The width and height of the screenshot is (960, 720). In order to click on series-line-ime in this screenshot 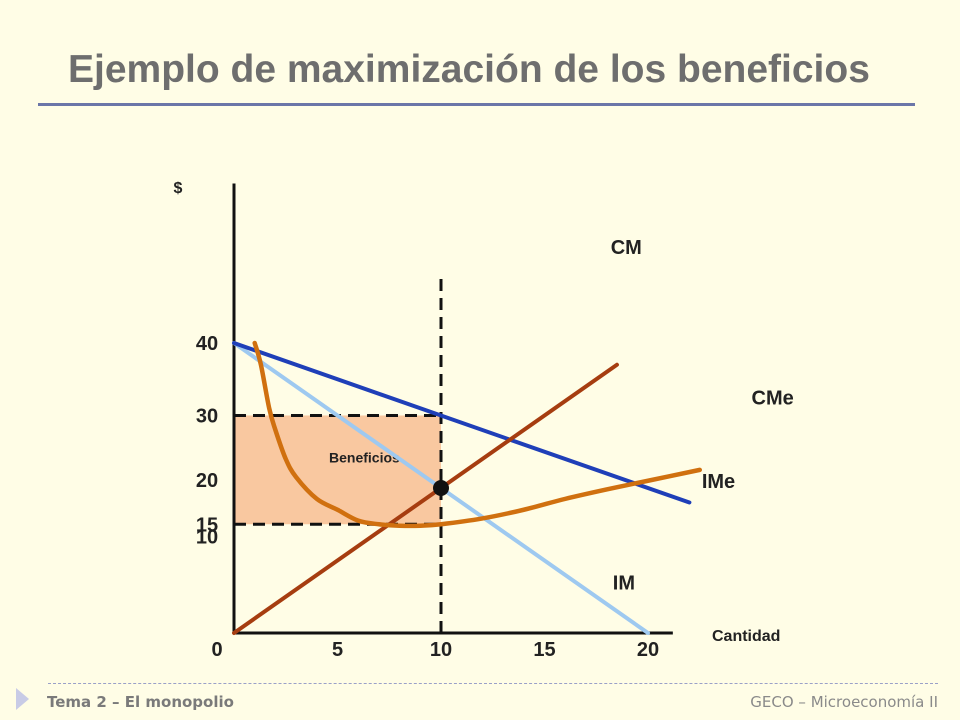, I will do `click(462, 423)`.